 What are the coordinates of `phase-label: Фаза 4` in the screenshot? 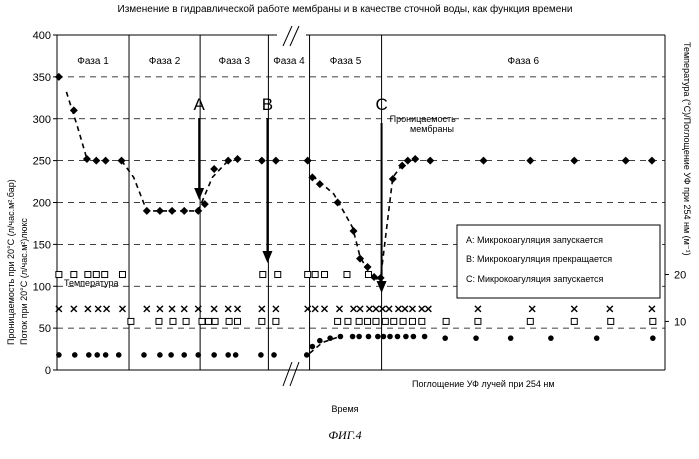 It's located at (289, 61).